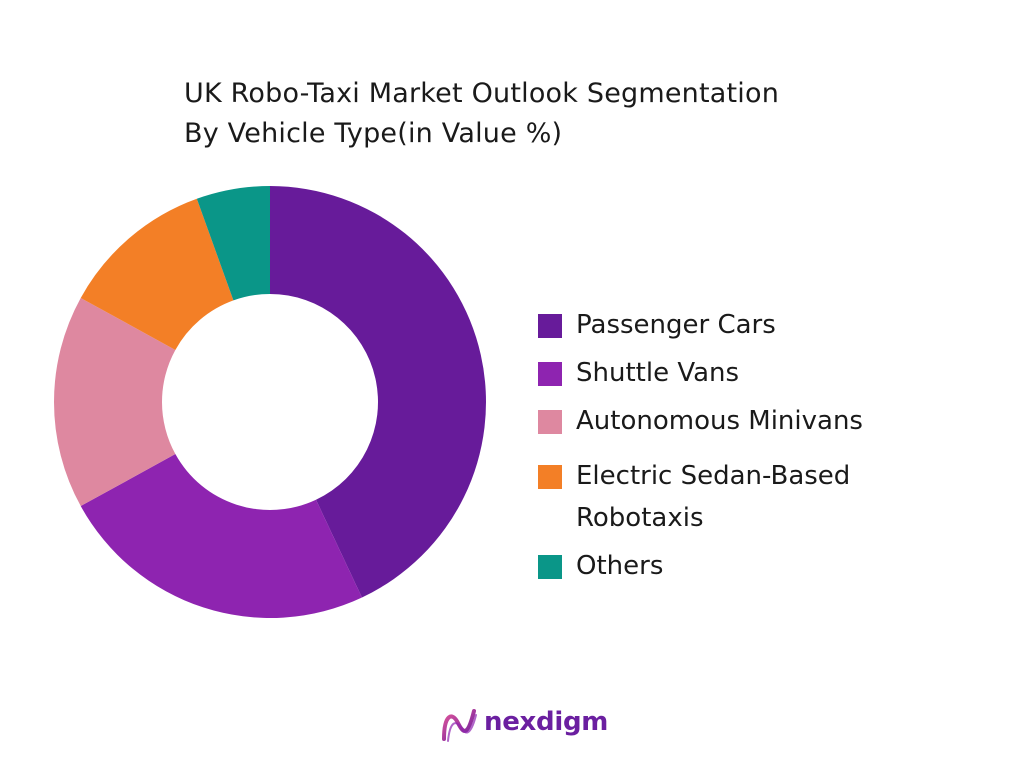 The width and height of the screenshot is (1024, 768). I want to click on donut-slice-electric-sedan-based-robotaxis, so click(157, 274).